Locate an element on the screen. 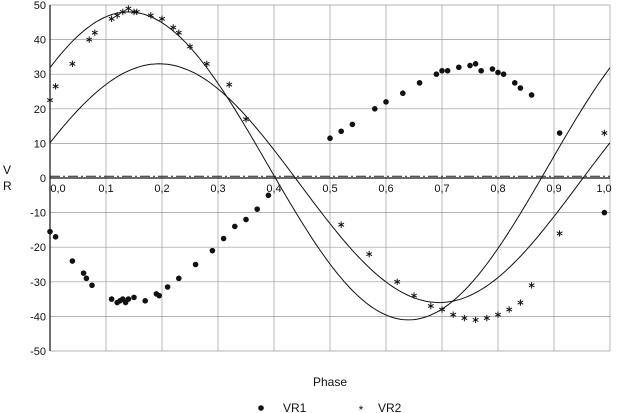 The height and width of the screenshot is (413, 620). x-tick-label: 0,3 is located at coordinates (217, 189).